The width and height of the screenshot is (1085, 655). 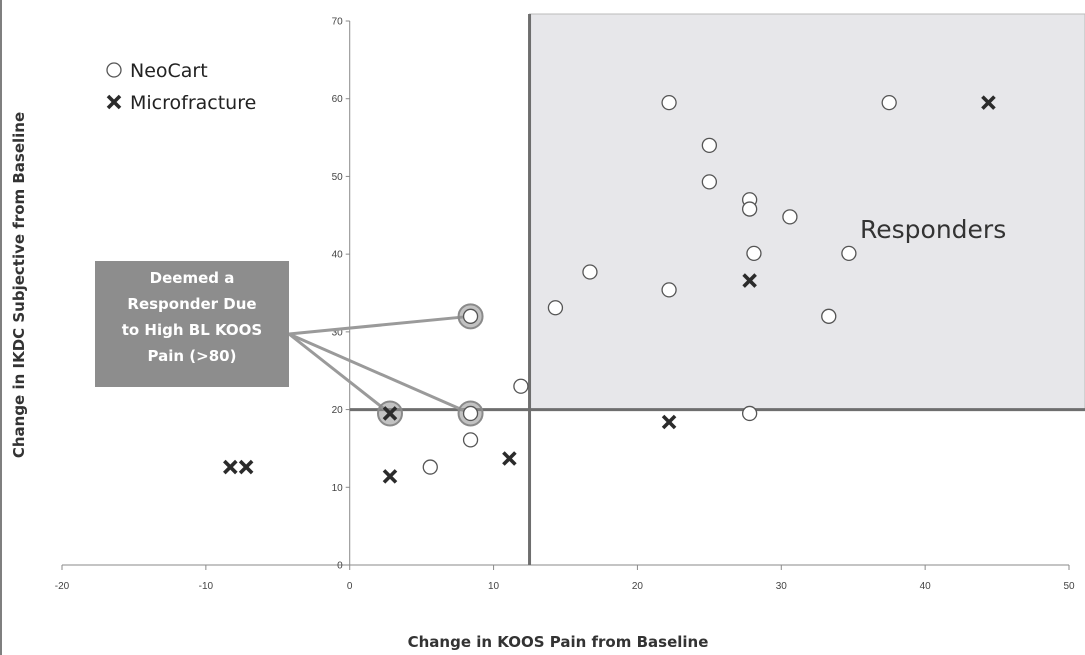 I want to click on x-tick-label: 0, so click(x=350, y=586).